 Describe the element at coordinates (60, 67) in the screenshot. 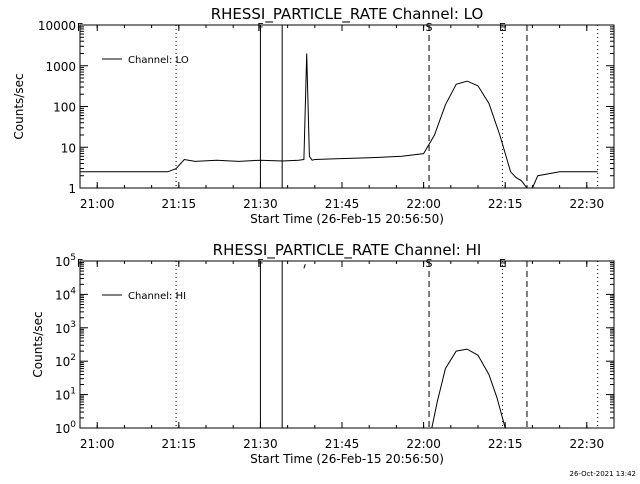

I see `y-tick-label: 1000` at that location.